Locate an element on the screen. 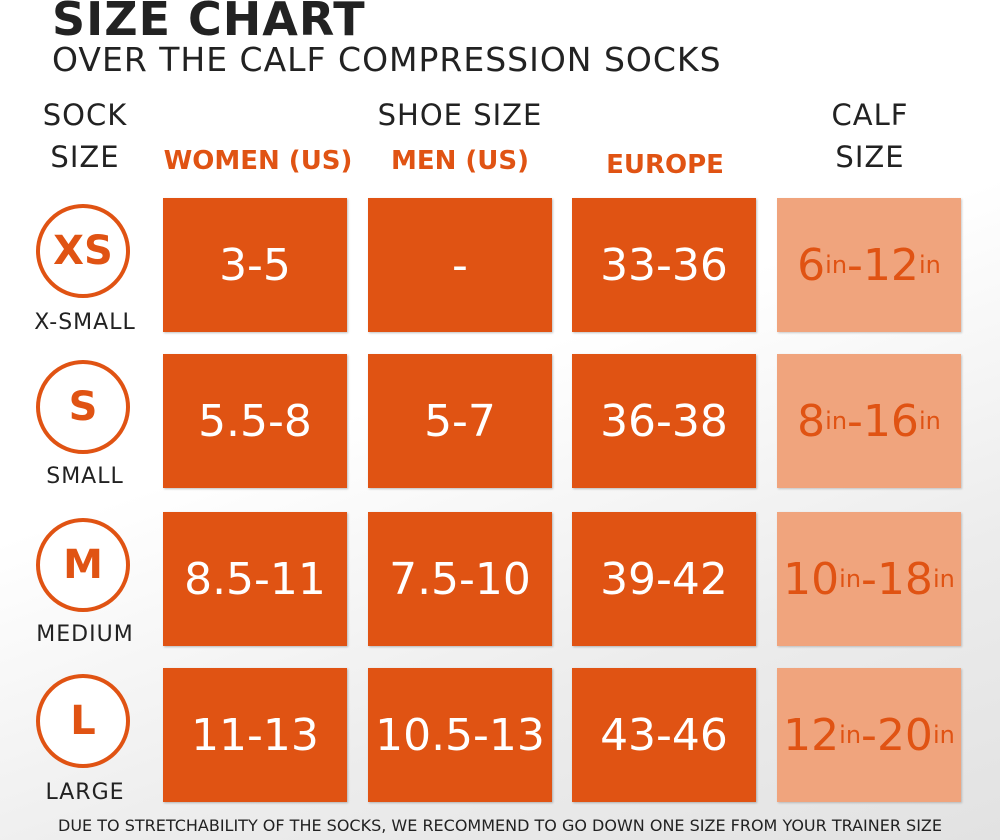 This screenshot has height=840, width=1000. size-code-circle: S is located at coordinates (83, 407).